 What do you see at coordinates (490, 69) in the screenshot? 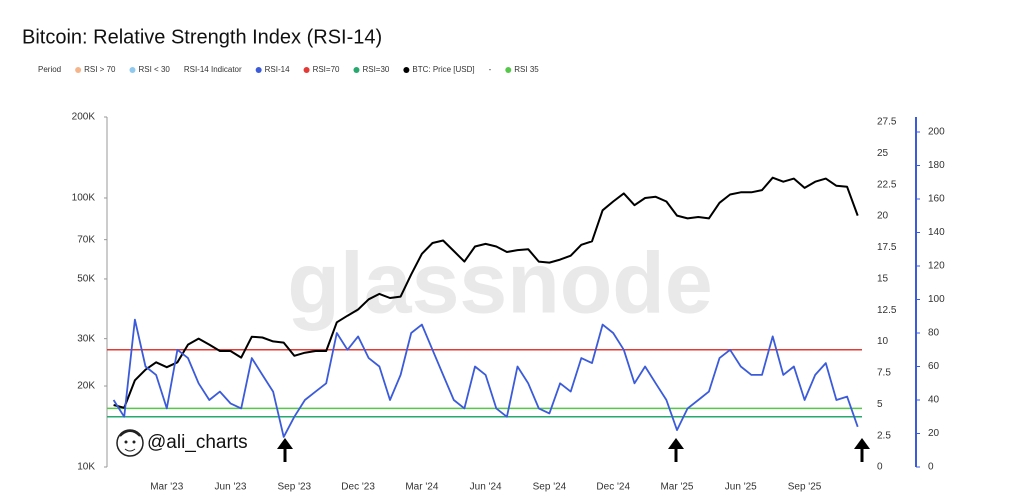
I see `legend-label: -` at bounding box center [490, 69].